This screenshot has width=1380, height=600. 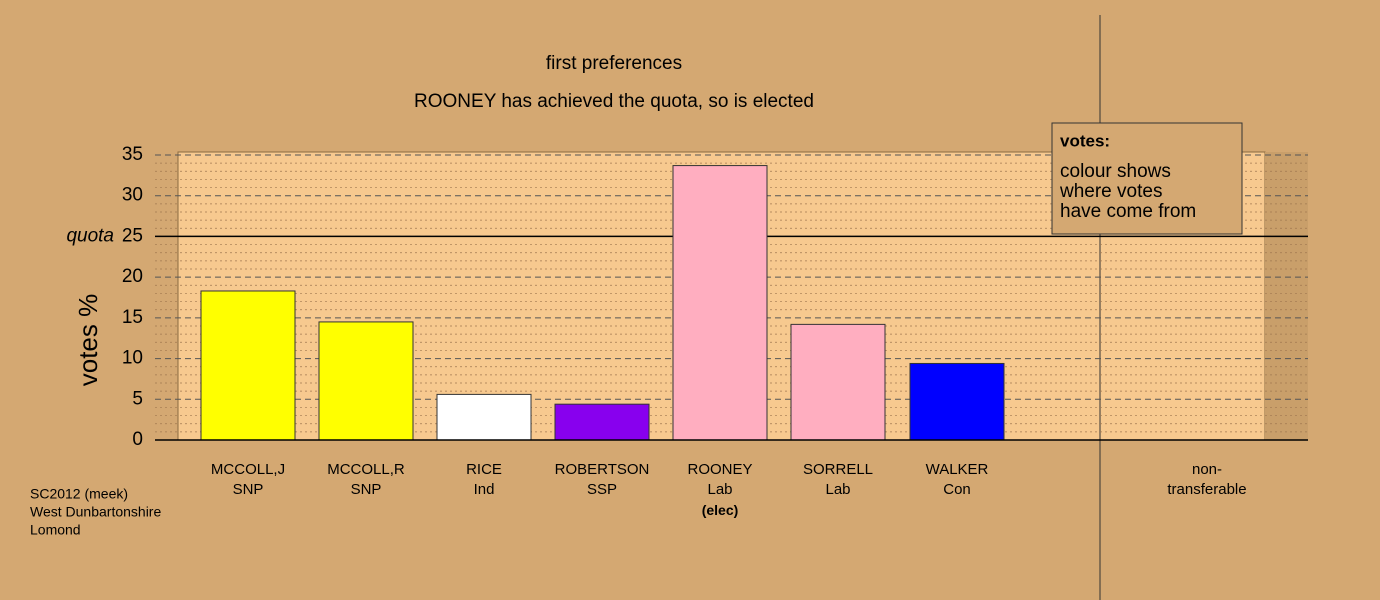 I want to click on y-tick-label: 35, so click(x=132, y=154).